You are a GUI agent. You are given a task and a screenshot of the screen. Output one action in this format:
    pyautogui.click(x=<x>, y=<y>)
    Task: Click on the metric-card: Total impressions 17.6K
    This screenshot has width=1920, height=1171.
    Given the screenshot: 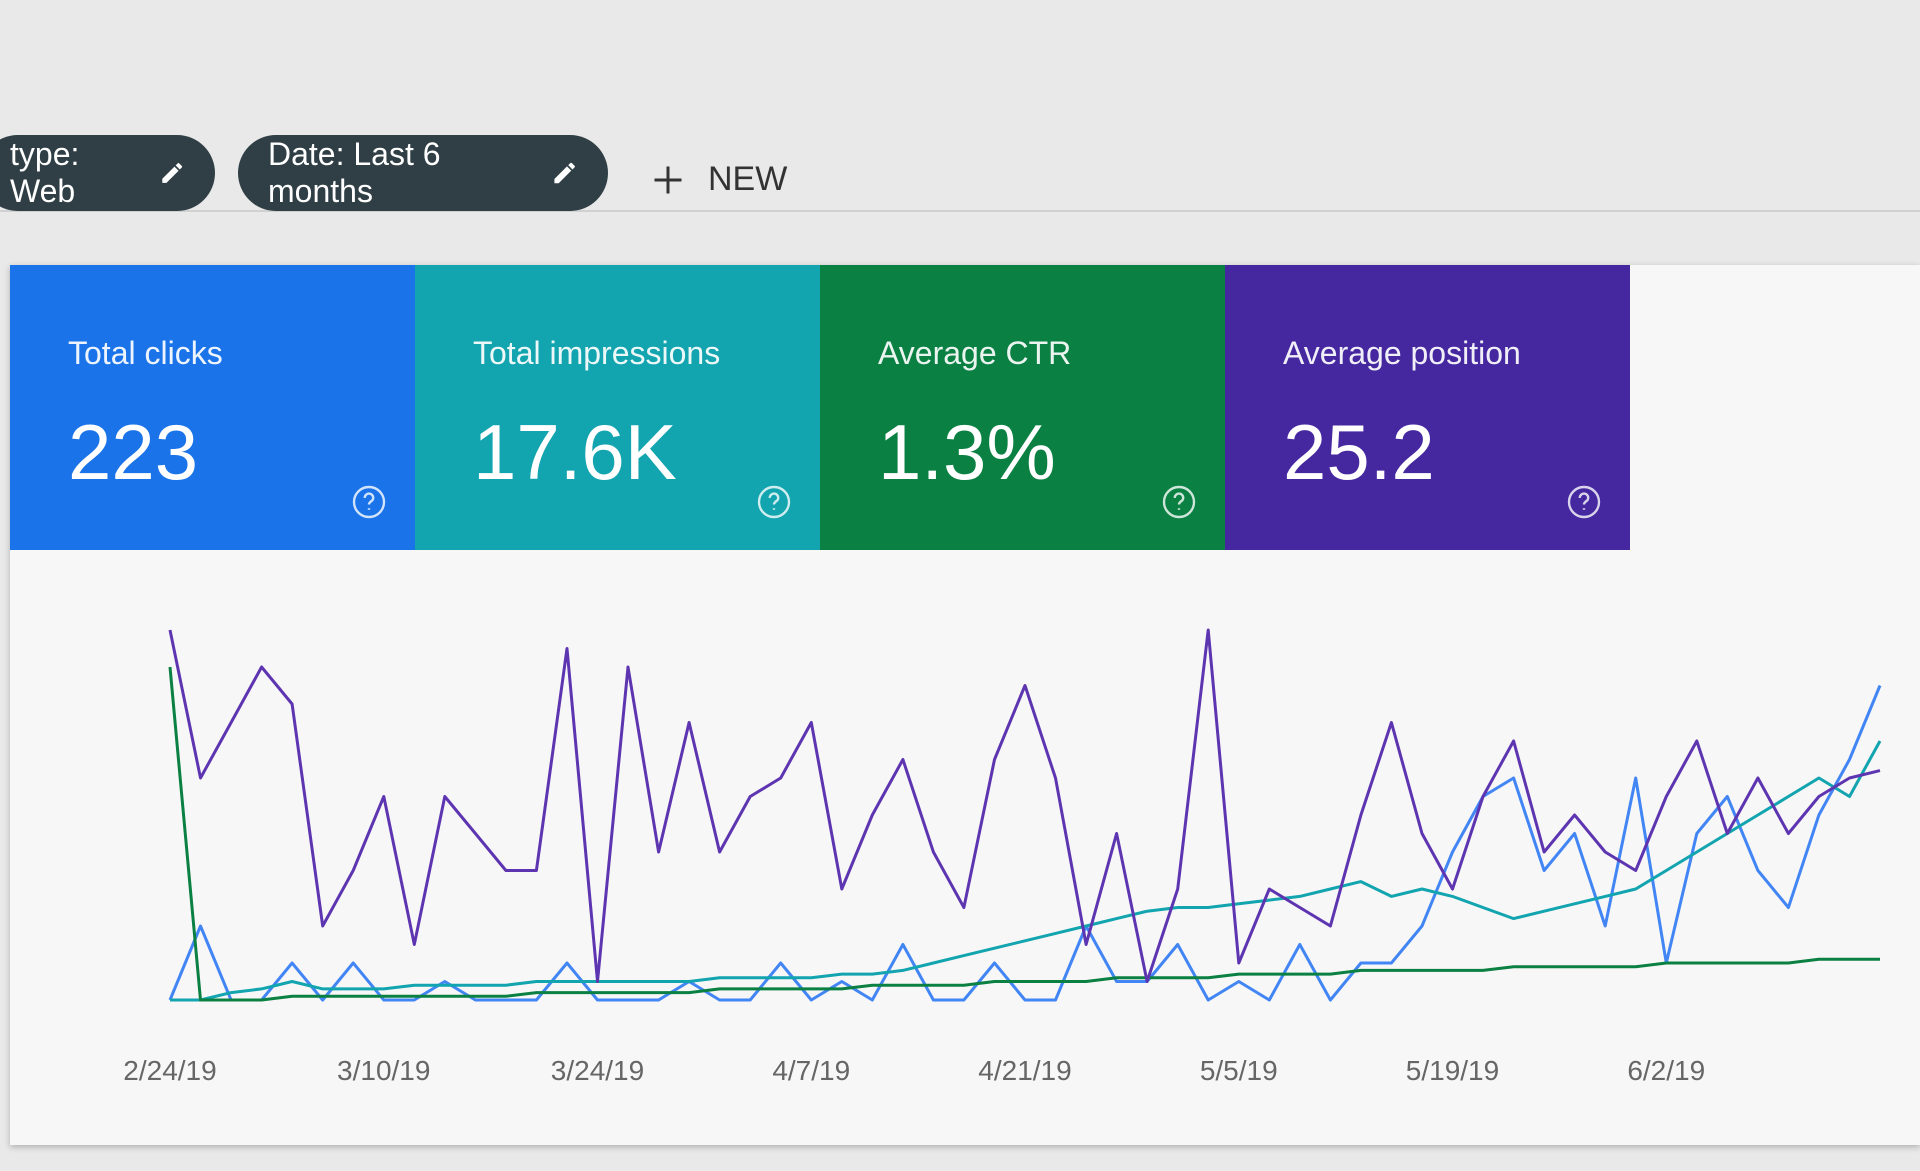 What is the action you would take?
    pyautogui.click(x=617, y=407)
    